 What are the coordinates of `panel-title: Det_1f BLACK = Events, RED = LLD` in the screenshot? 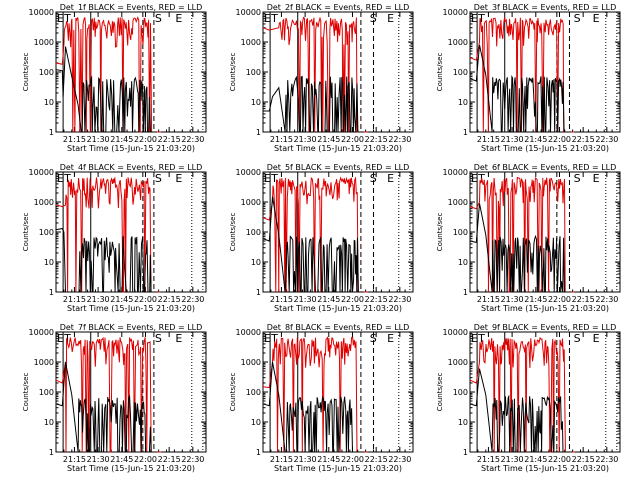 It's located at (131, 7).